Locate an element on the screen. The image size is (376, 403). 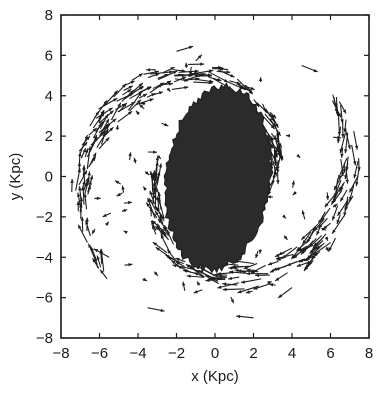
y-tick-label: 0 is located at coordinates (49, 177).